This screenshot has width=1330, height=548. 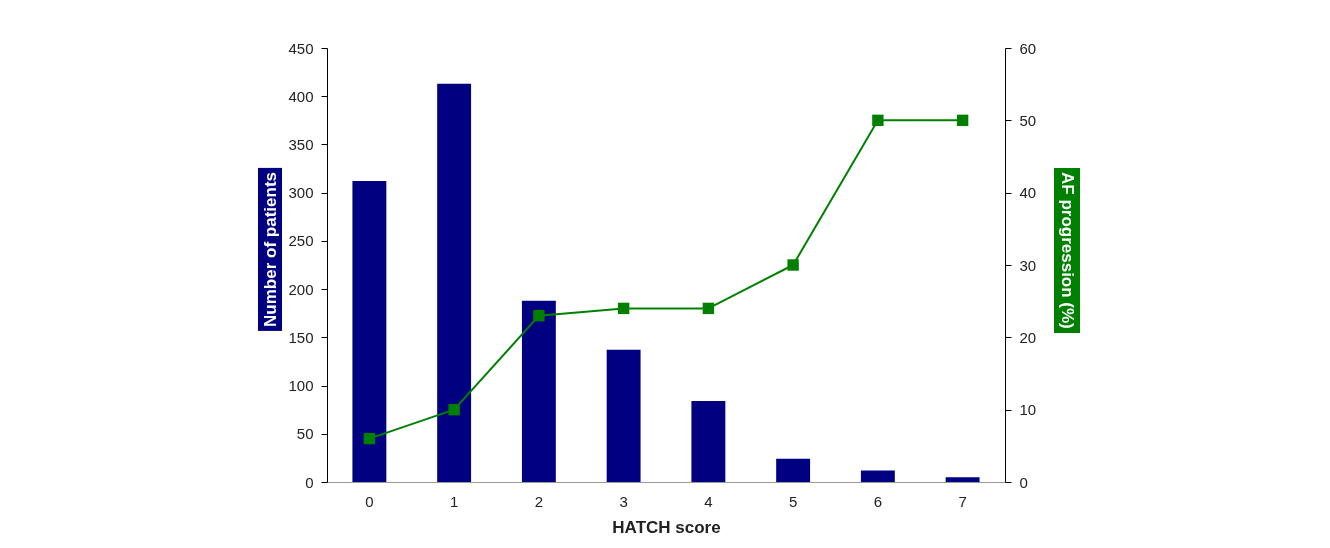 I want to click on y-axis-title: Number of patients, so click(x=271, y=249).